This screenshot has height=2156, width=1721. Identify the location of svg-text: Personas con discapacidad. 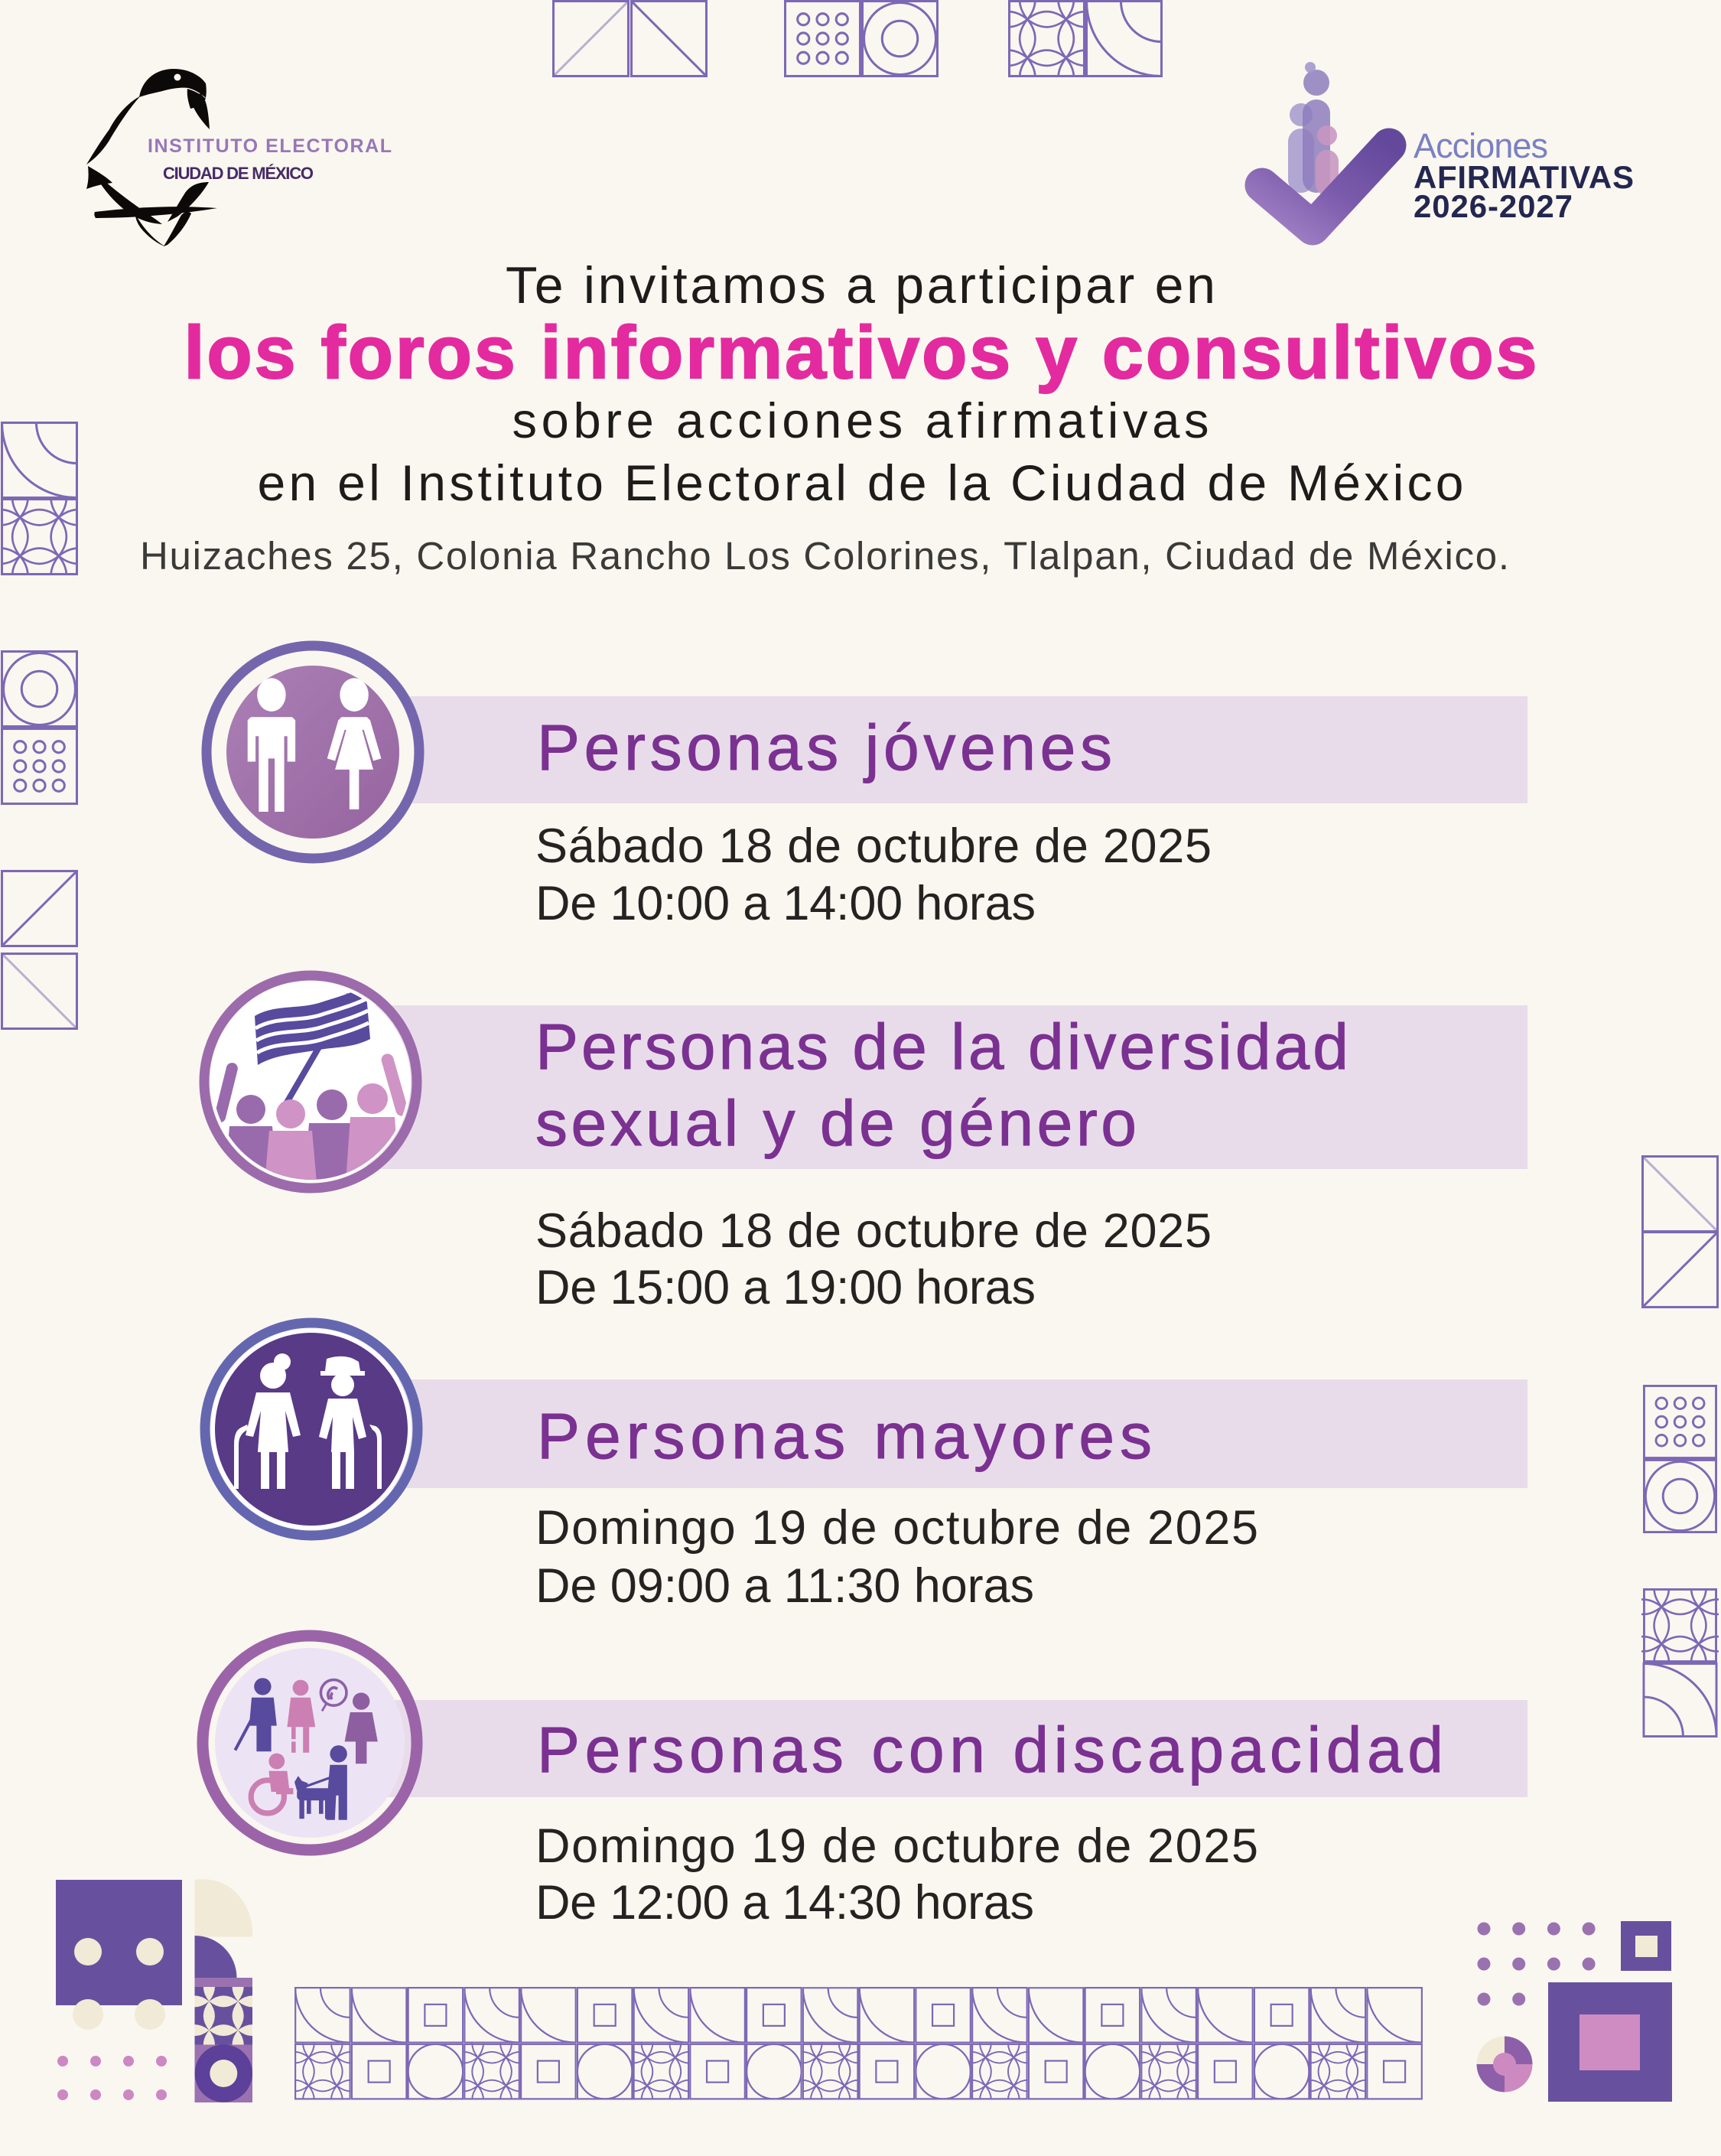
(990, 1750).